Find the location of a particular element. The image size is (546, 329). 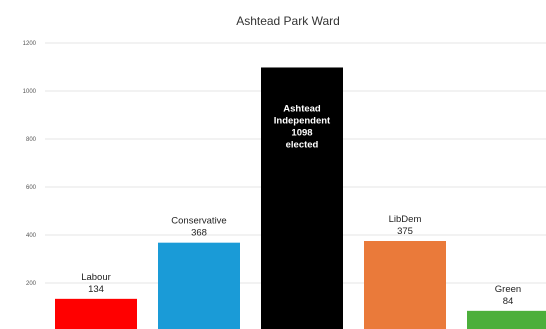

y-tick-label: 400 is located at coordinates (31, 236).